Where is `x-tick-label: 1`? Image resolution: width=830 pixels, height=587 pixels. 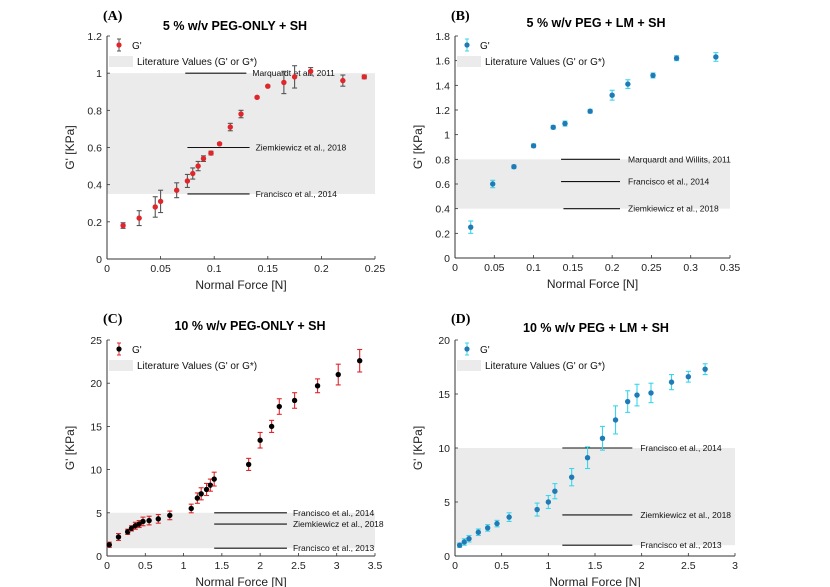
x-tick-label: 1 is located at coordinates (184, 566).